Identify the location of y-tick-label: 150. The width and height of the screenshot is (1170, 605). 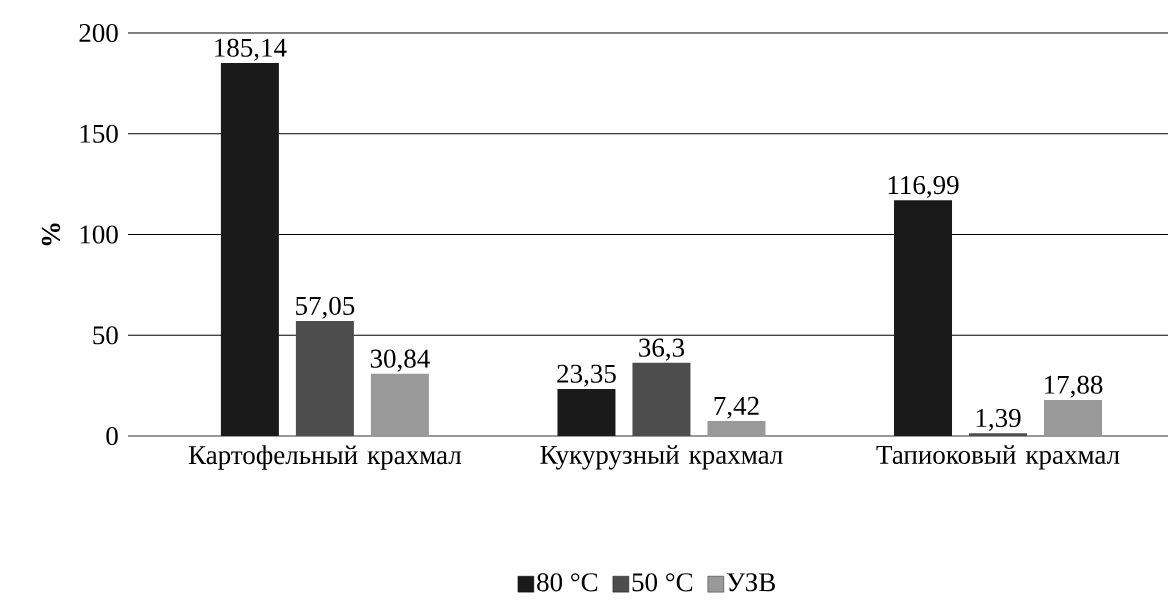
(99, 133).